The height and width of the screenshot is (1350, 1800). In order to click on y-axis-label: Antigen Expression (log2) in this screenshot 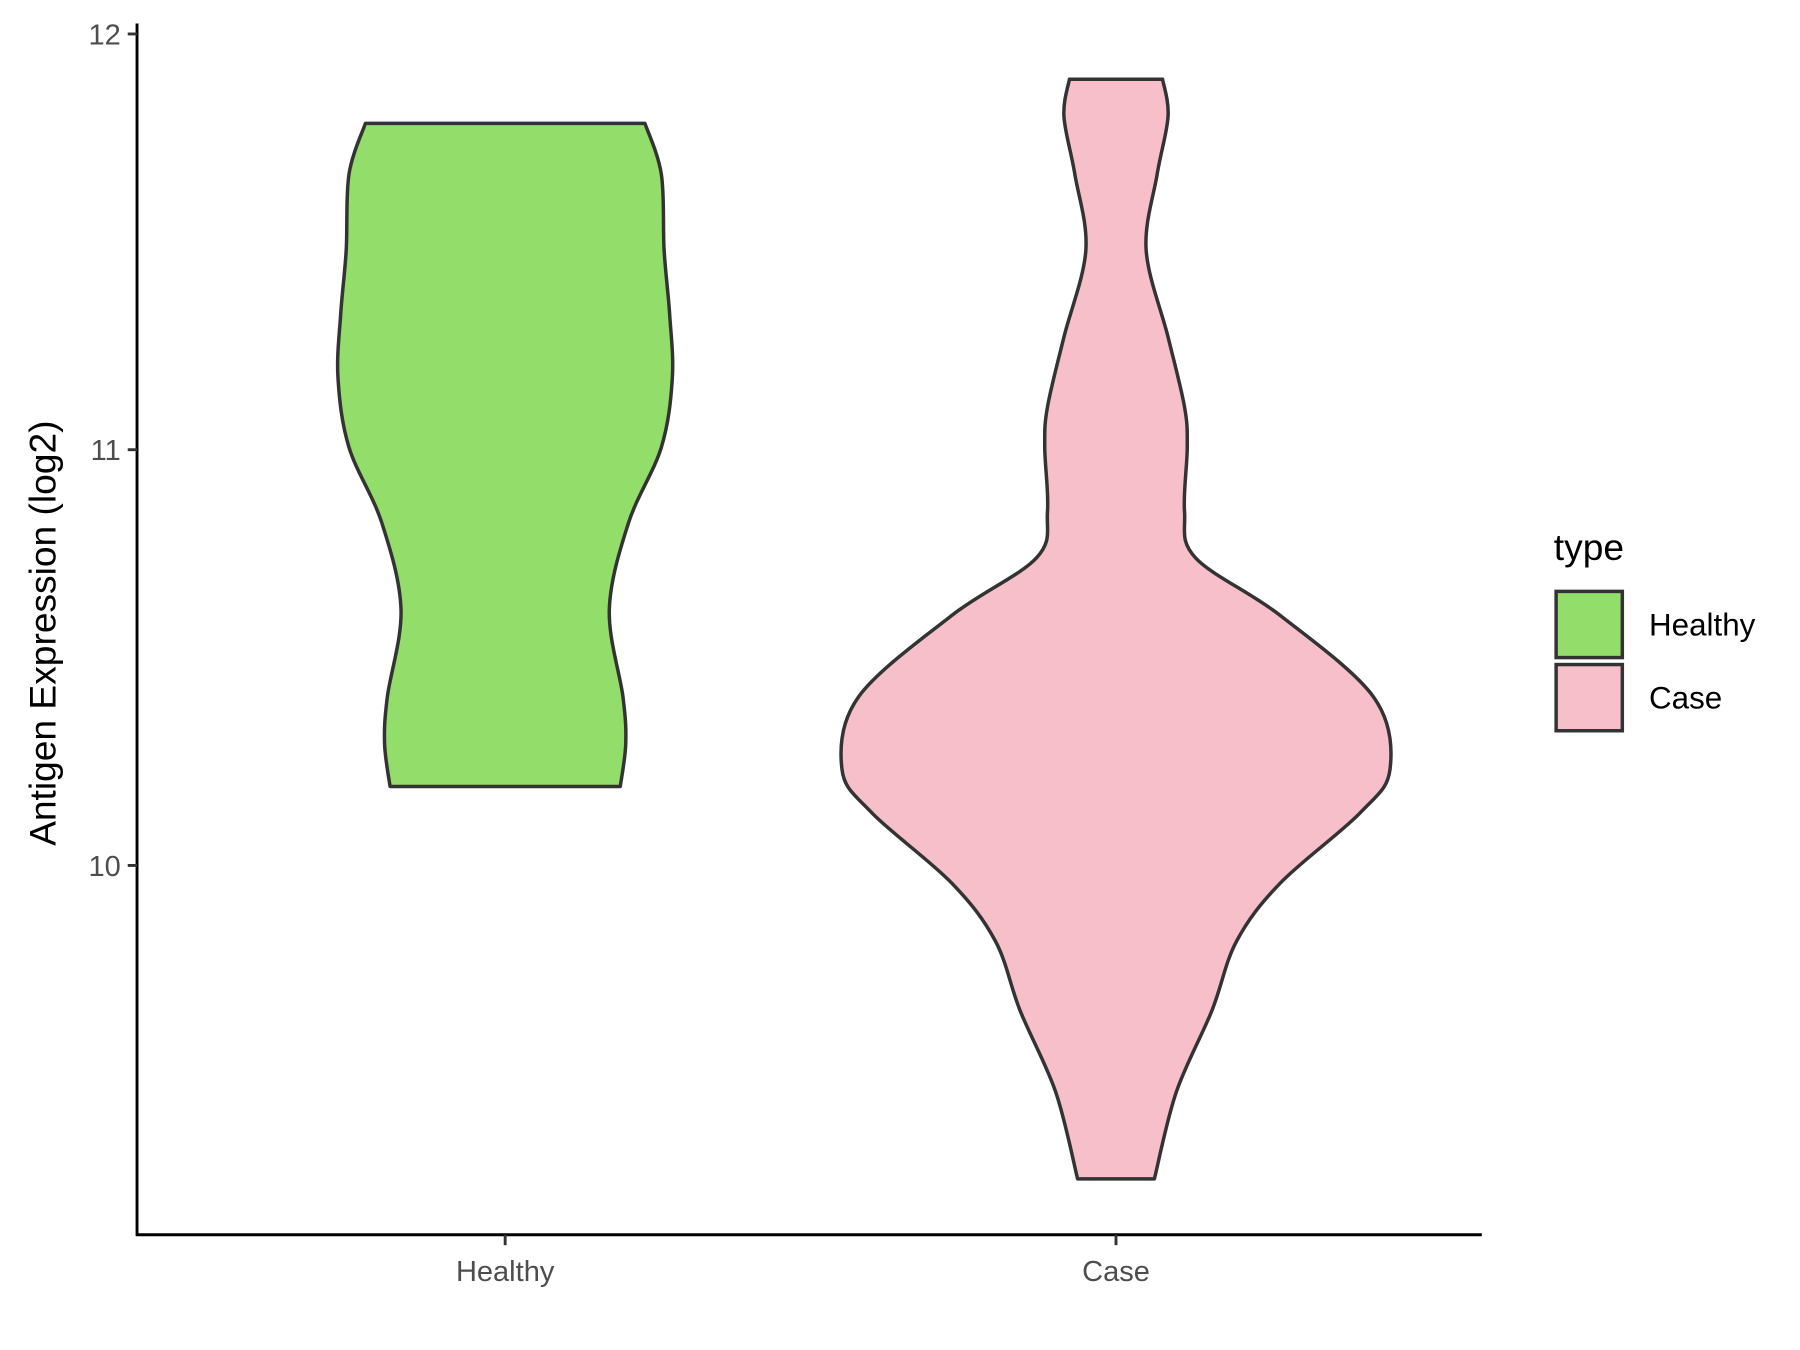, I will do `click(43, 632)`.